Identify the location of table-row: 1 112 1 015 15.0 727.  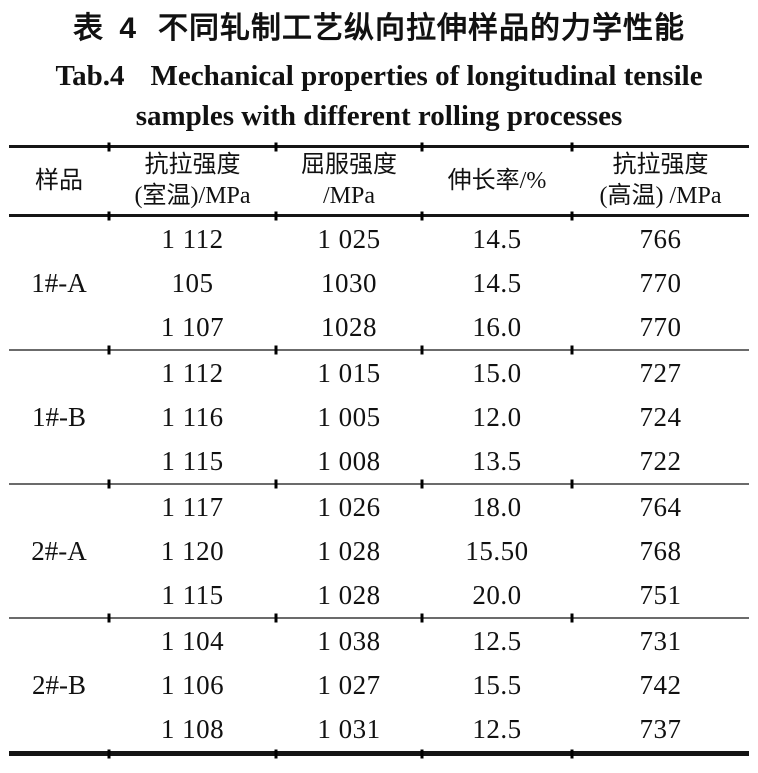
(429, 373).